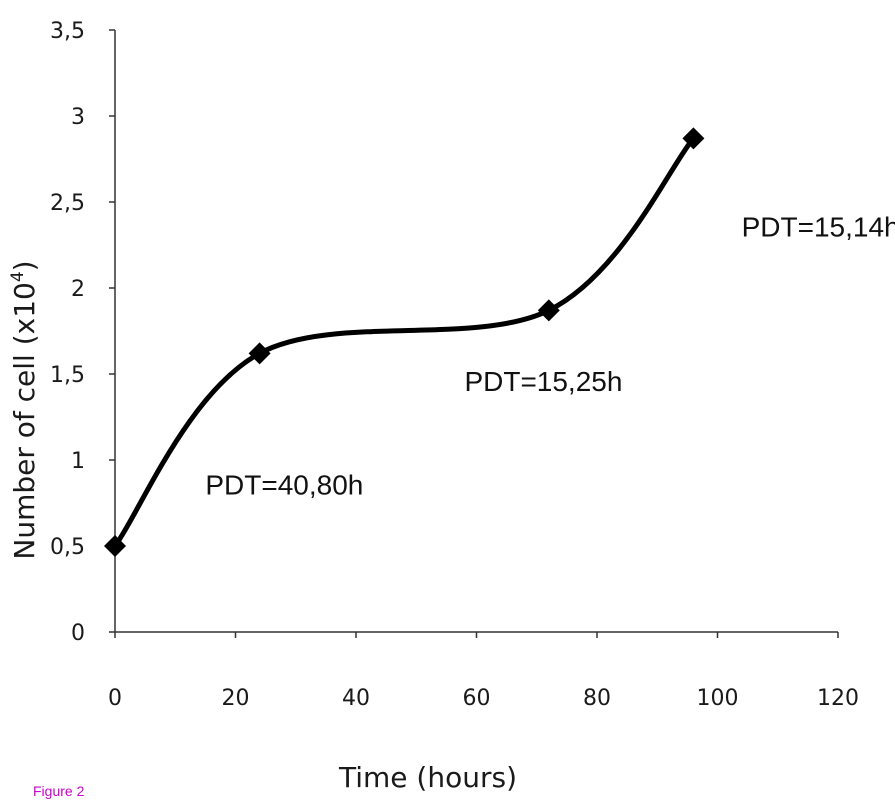 This screenshot has width=895, height=801. I want to click on y-tick-label: 3, so click(78, 117).